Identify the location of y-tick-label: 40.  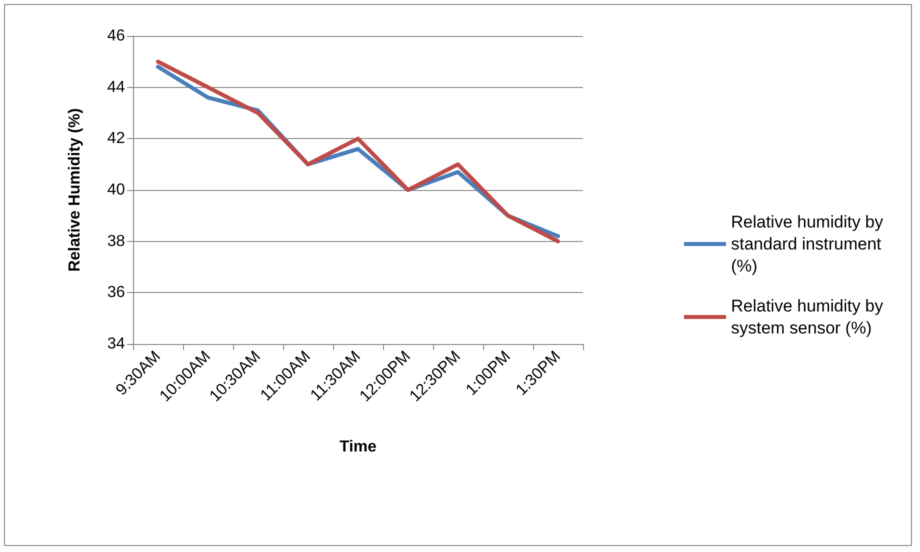
(116, 190).